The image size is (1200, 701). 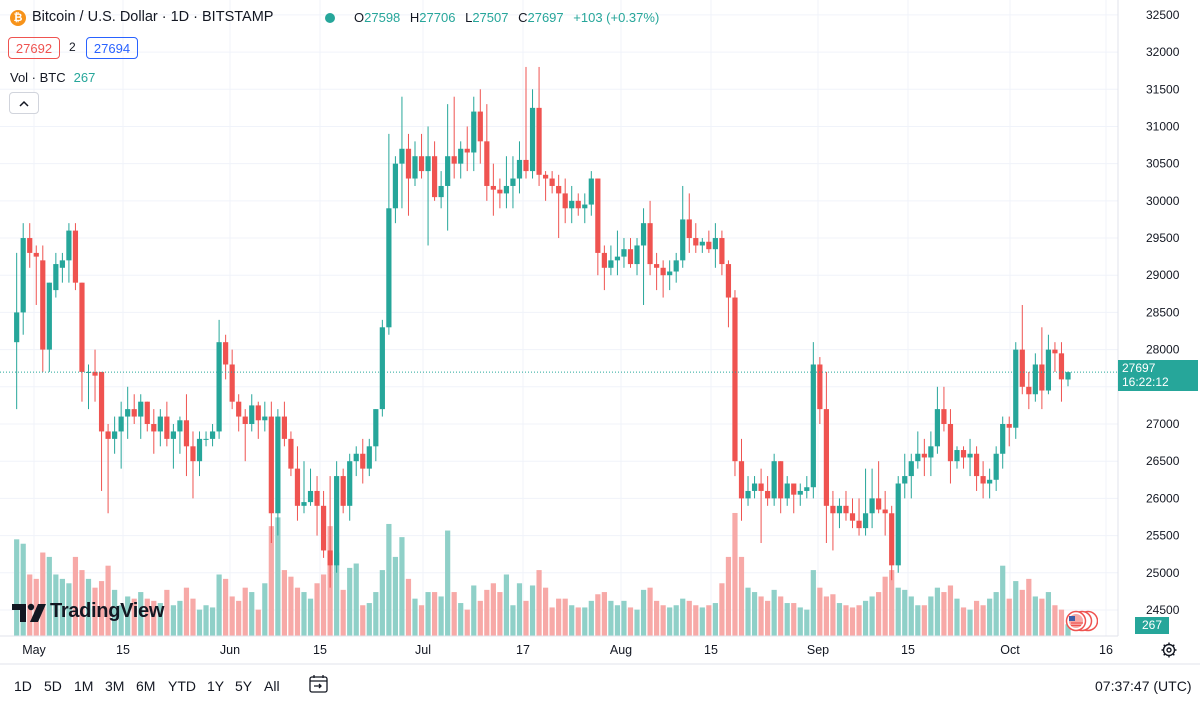 I want to click on price-tick-label: 29500, so click(x=1163, y=238).